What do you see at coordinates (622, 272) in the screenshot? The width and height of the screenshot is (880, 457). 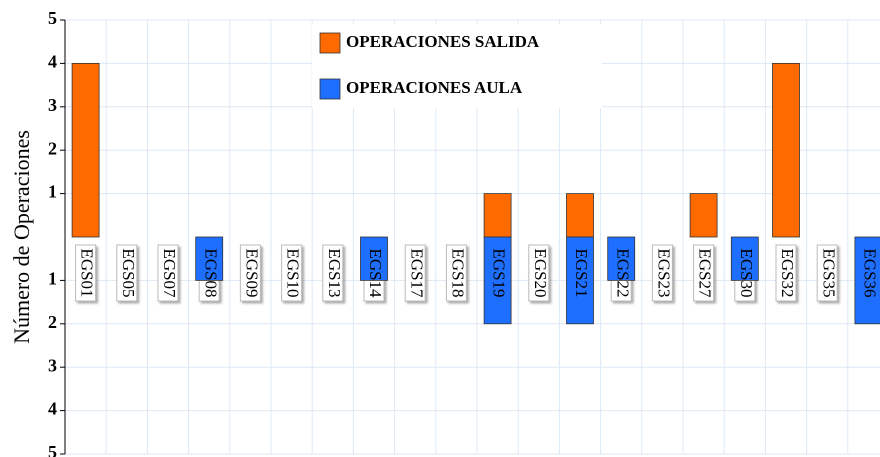 I see `x-tick-label: EGS22` at bounding box center [622, 272].